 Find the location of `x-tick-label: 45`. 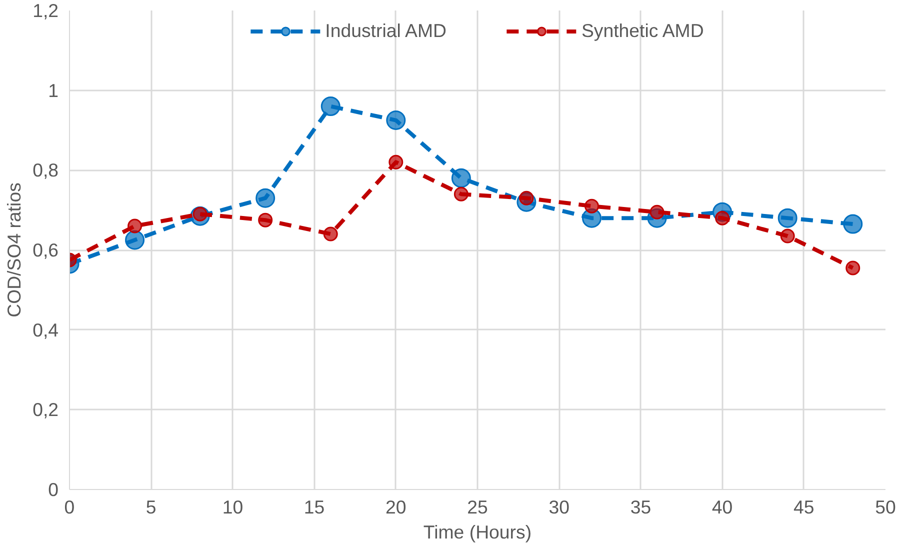

x-tick-label: 45 is located at coordinates (804, 507).